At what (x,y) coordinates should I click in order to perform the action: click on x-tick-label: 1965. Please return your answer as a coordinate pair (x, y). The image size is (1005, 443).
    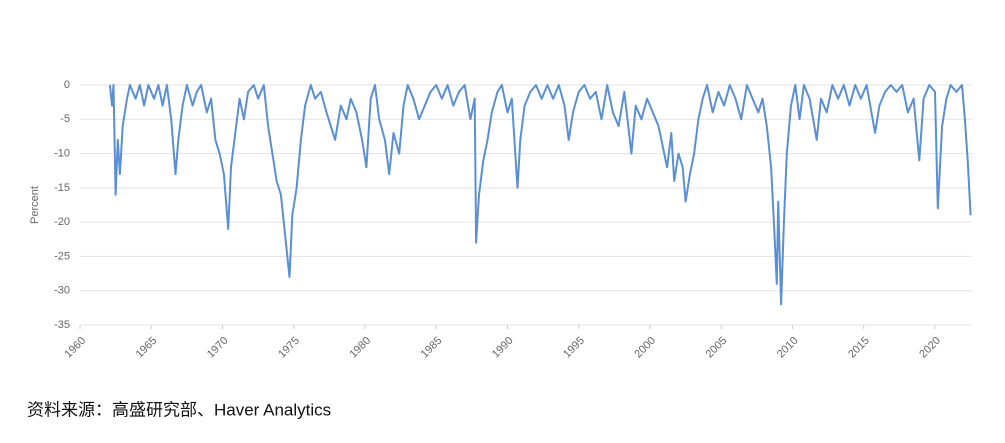
    Looking at the image, I should click on (147, 348).